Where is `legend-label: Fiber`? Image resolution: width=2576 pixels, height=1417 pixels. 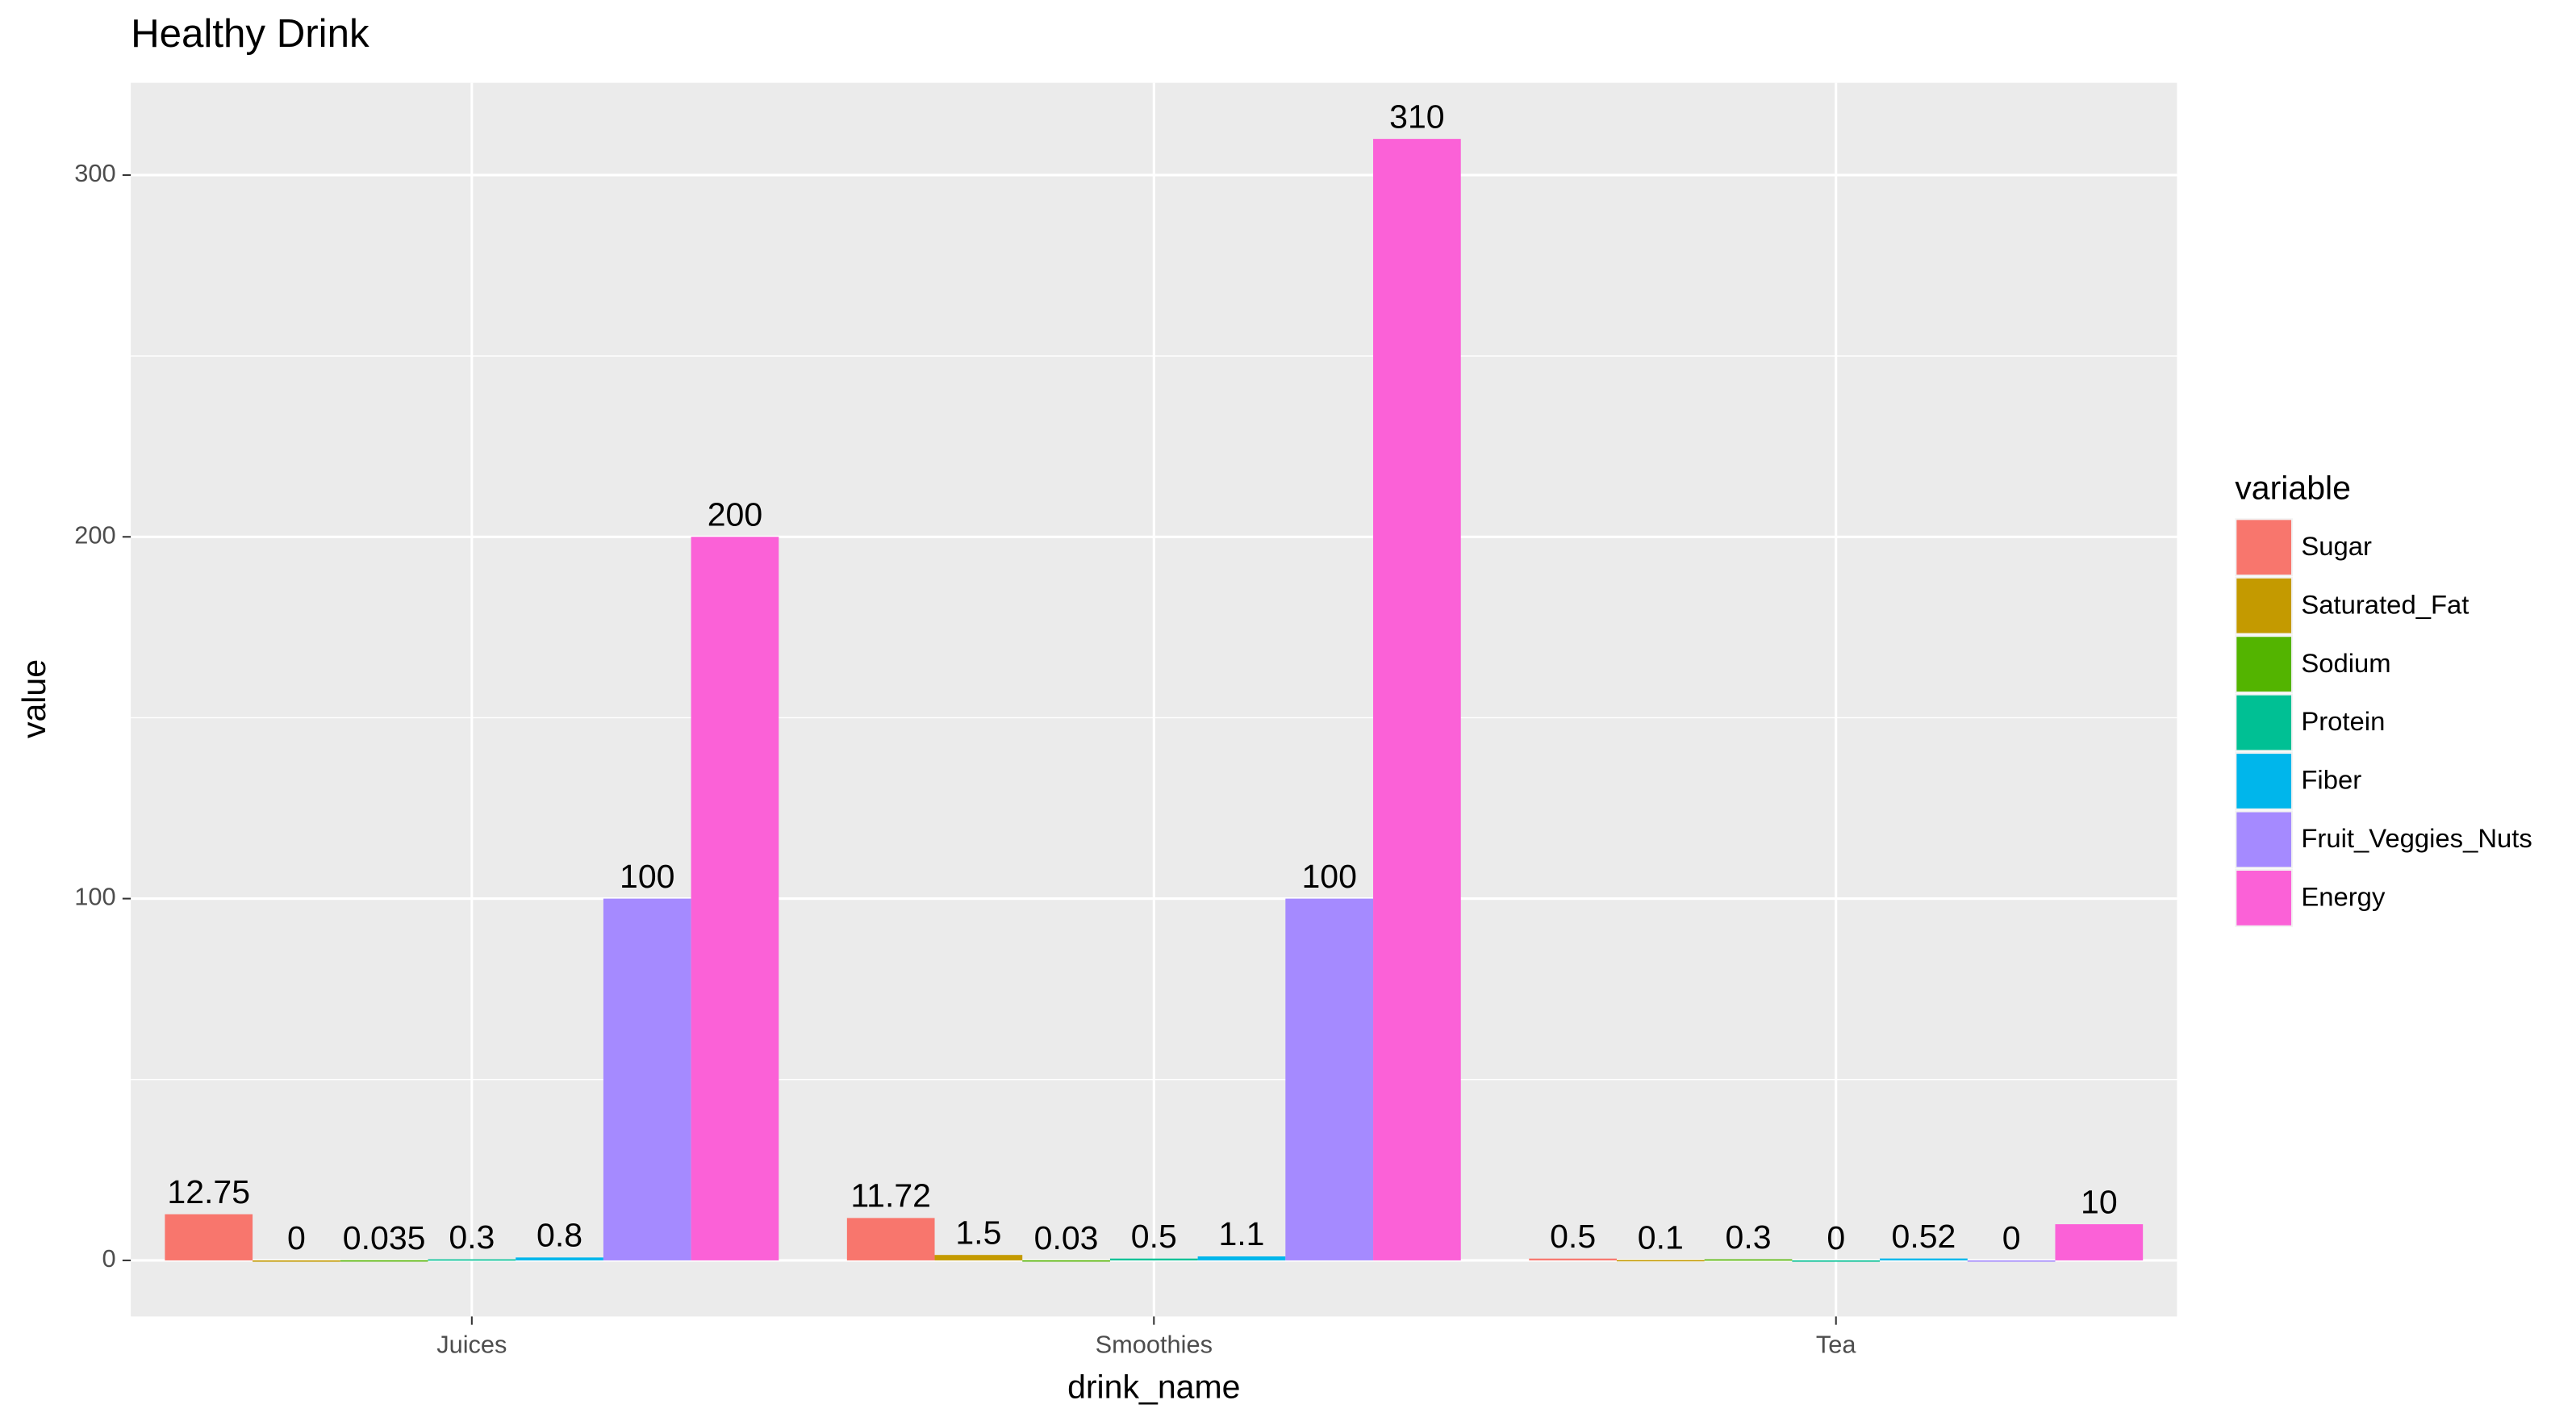
legend-label: Fiber is located at coordinates (2331, 780).